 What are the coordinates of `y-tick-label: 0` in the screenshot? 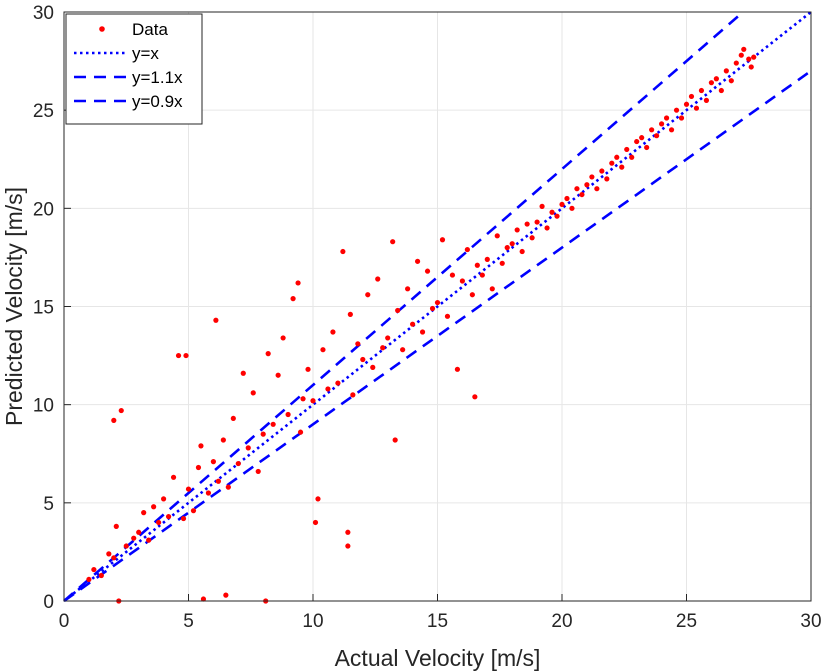 It's located at (48, 602).